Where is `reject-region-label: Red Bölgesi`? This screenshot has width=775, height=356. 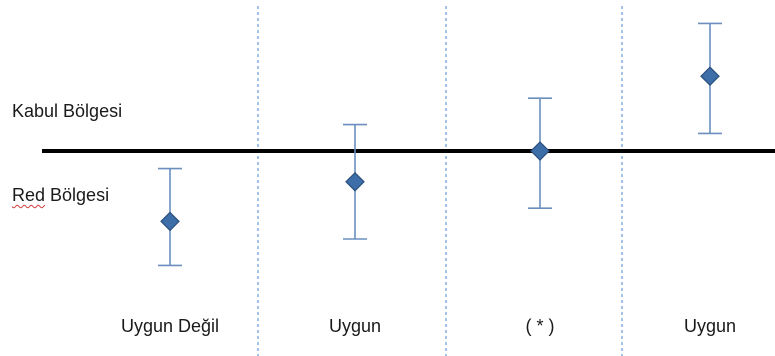
reject-region-label: Red Bölgesi is located at coordinates (60, 195).